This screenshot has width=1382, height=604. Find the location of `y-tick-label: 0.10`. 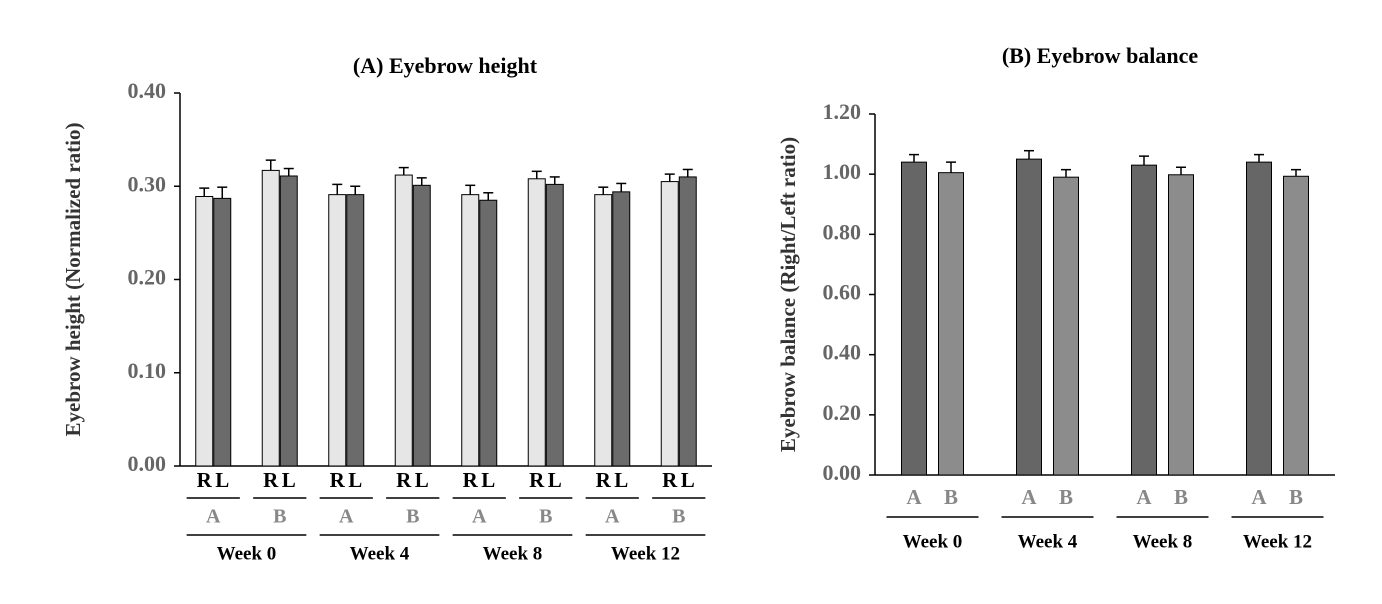

y-tick-label: 0.10 is located at coordinates (147, 370).